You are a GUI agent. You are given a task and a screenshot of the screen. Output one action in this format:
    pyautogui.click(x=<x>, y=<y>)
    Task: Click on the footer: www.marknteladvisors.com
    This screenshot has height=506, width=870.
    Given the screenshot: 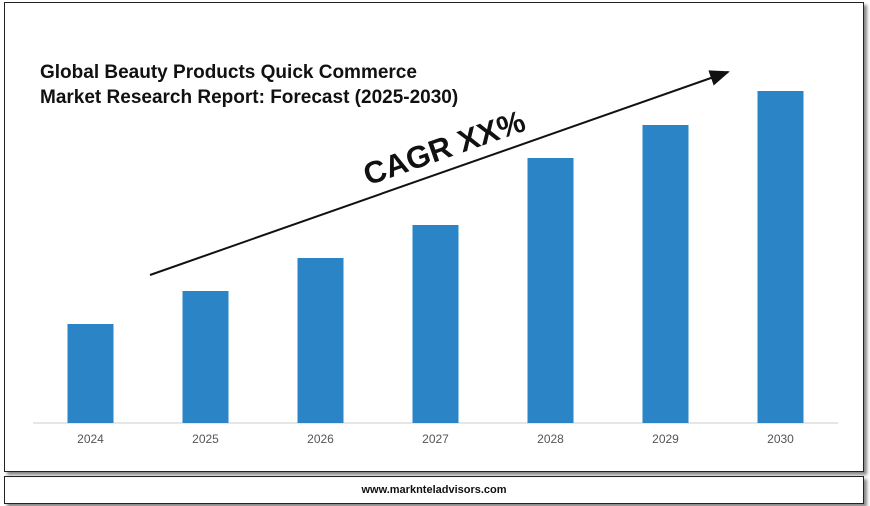 What is the action you would take?
    pyautogui.click(x=434, y=490)
    